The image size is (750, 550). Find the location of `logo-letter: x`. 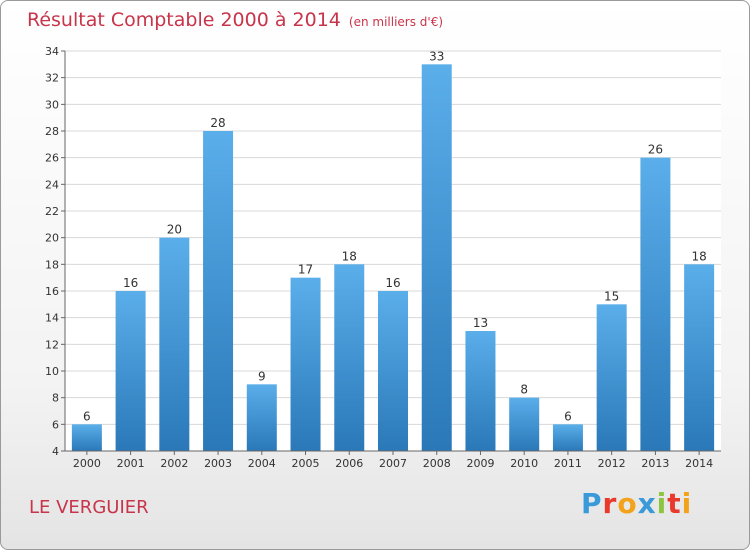

logo-letter: x is located at coordinates (647, 503).